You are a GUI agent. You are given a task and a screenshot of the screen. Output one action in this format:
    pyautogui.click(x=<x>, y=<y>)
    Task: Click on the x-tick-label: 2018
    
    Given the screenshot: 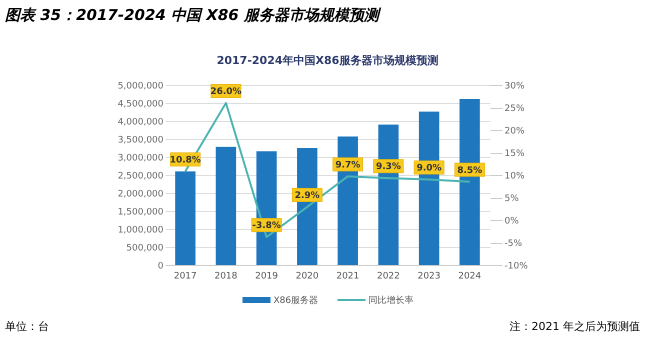 What is the action you would take?
    pyautogui.click(x=226, y=277)
    